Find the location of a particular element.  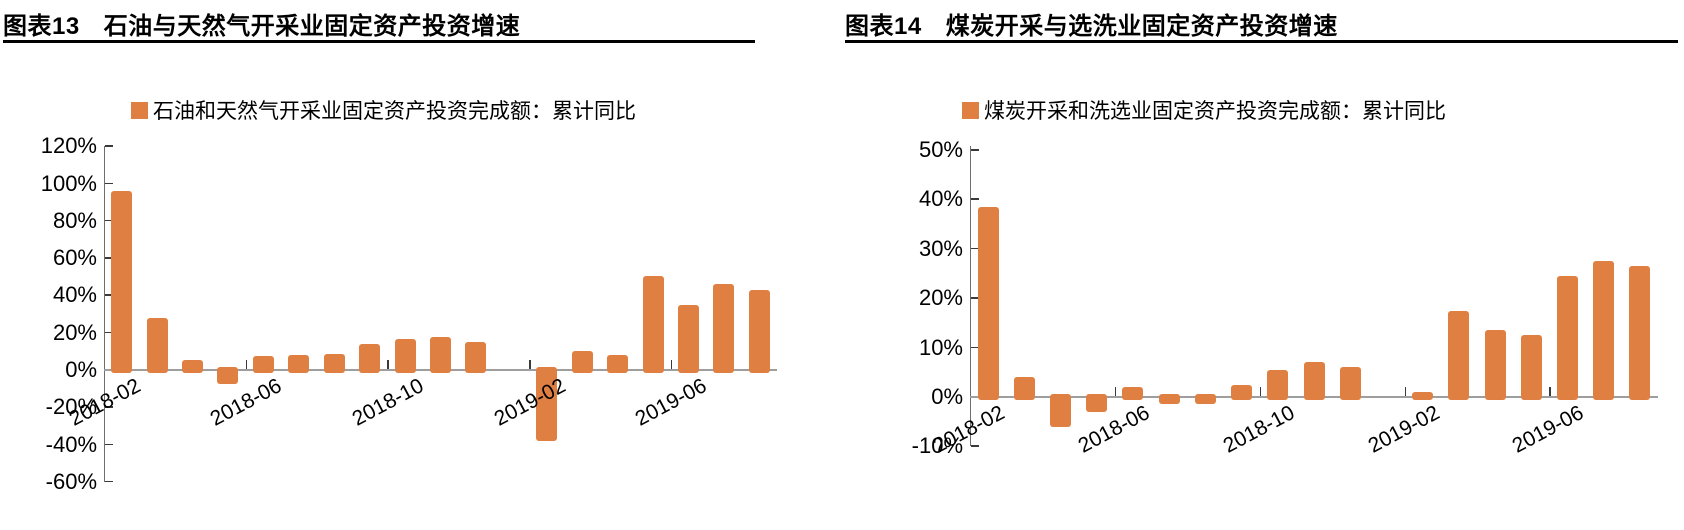

y-axis-label: 30% is located at coordinates (940, 248).